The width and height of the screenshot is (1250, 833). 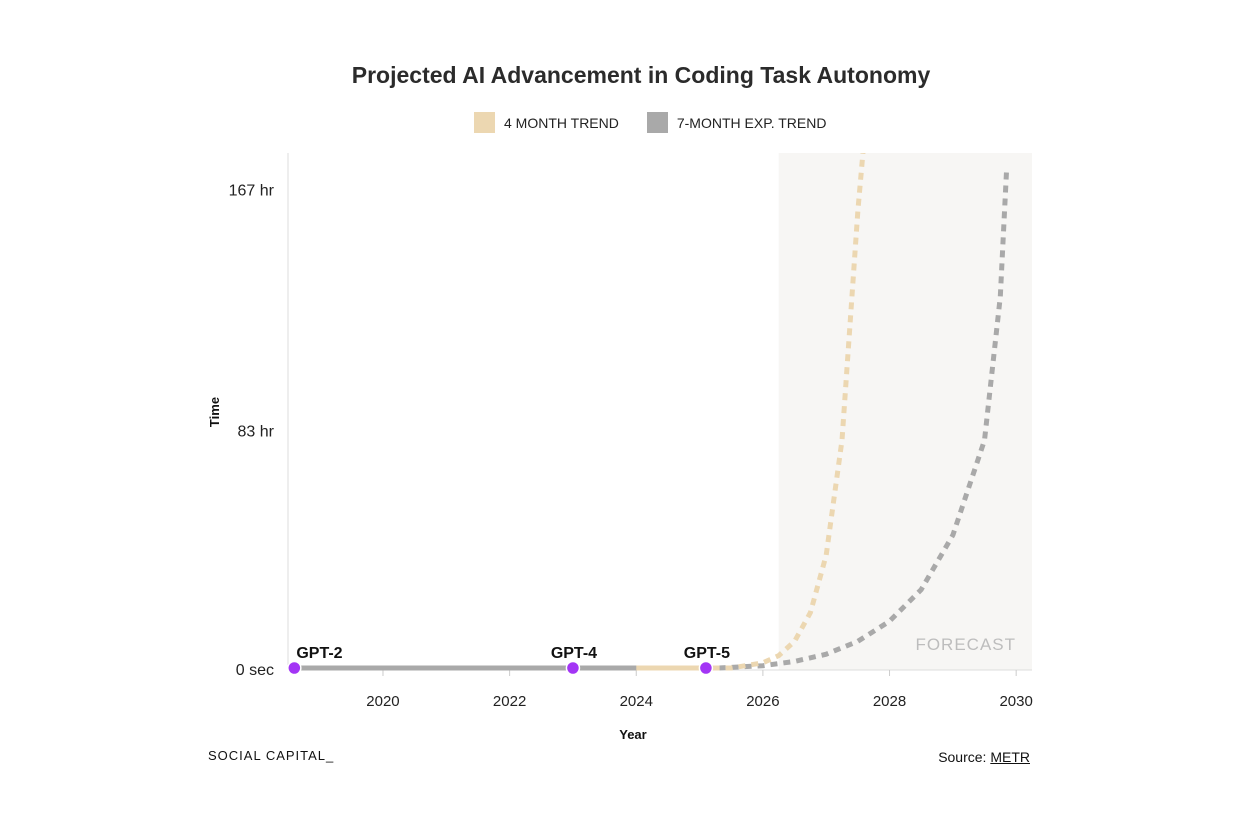 I want to click on x-tick-label: 2026, so click(x=762, y=701).